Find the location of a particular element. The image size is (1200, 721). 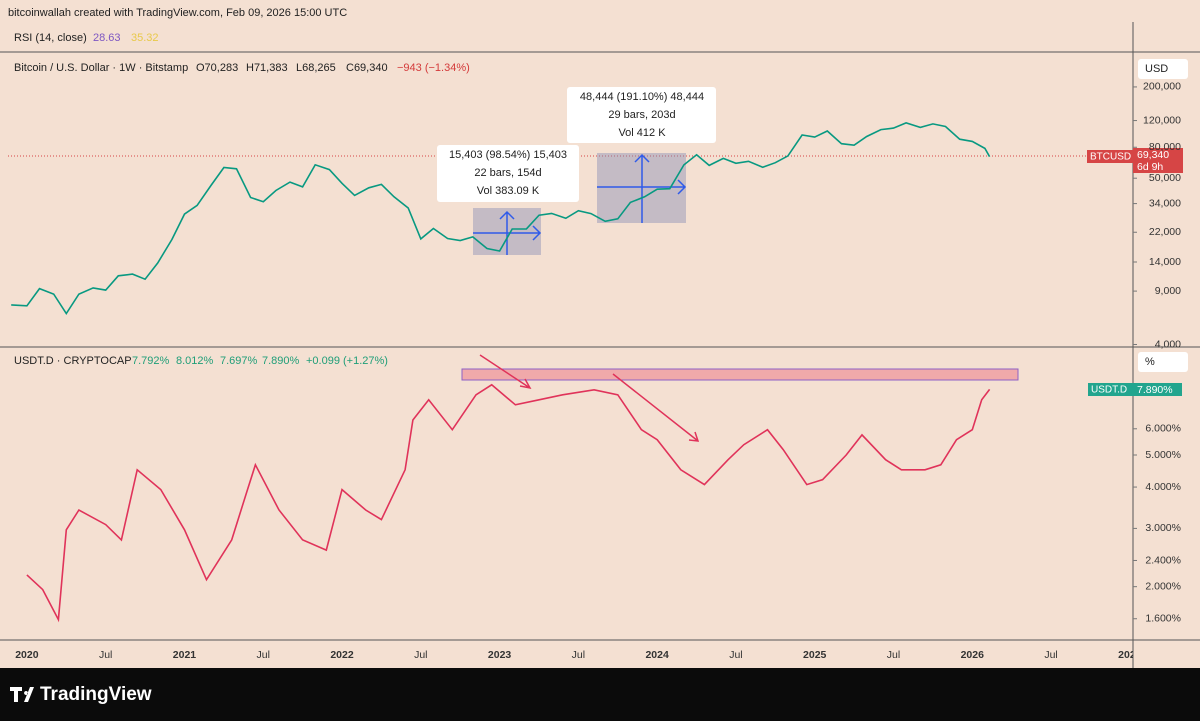

unit: USD is located at coordinates (1156, 69).